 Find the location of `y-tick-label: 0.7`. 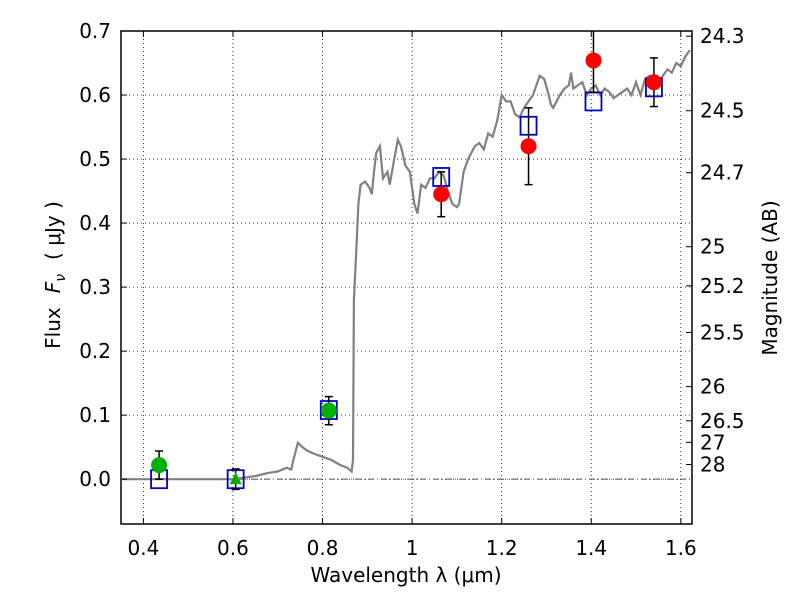

y-tick-label: 0.7 is located at coordinates (95, 31).